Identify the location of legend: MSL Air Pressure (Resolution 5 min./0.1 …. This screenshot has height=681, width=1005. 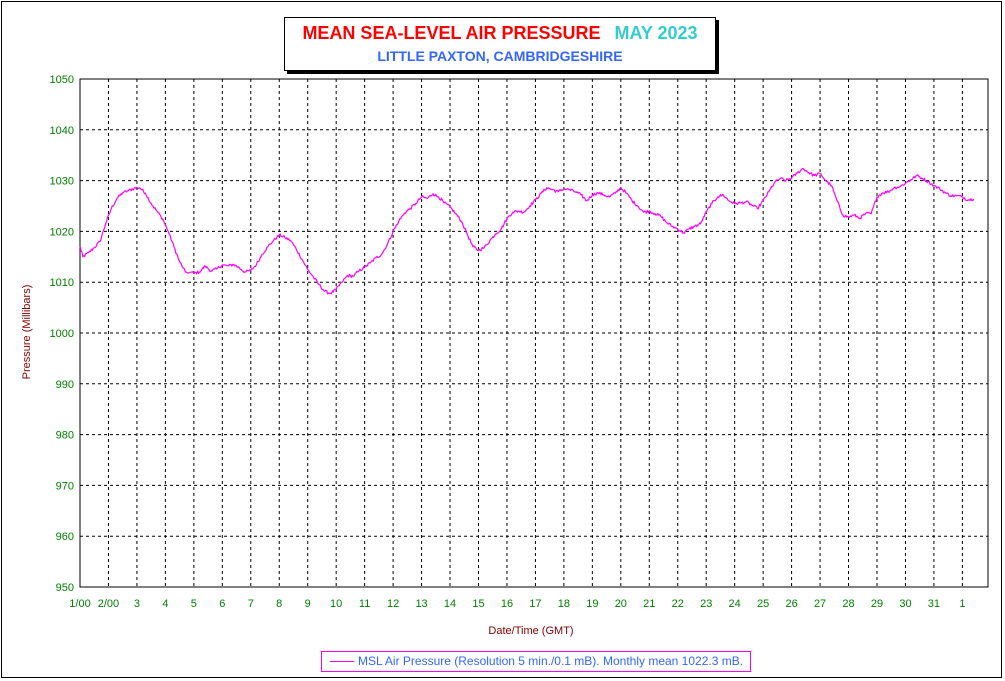
(536, 661).